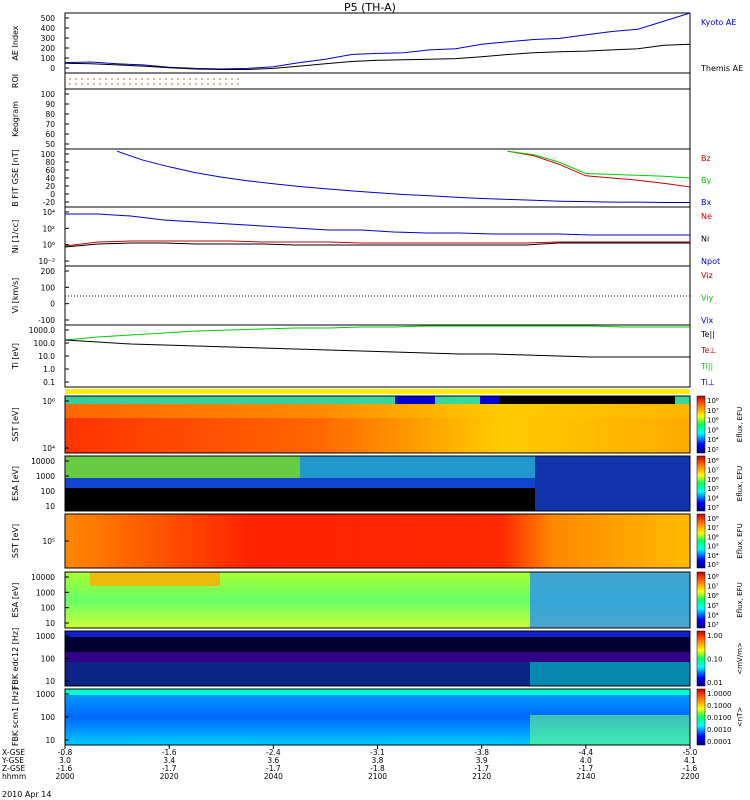 Image resolution: width=750 pixels, height=800 pixels. Describe the element at coordinates (585, 776) in the screenshot. I see `time-col-t: 2140` at that location.